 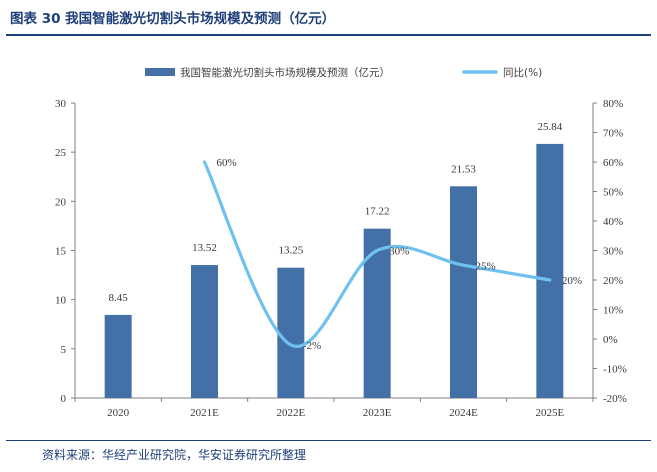 What do you see at coordinates (118, 413) in the screenshot?
I see `x-axis-tick-label: 2020` at bounding box center [118, 413].